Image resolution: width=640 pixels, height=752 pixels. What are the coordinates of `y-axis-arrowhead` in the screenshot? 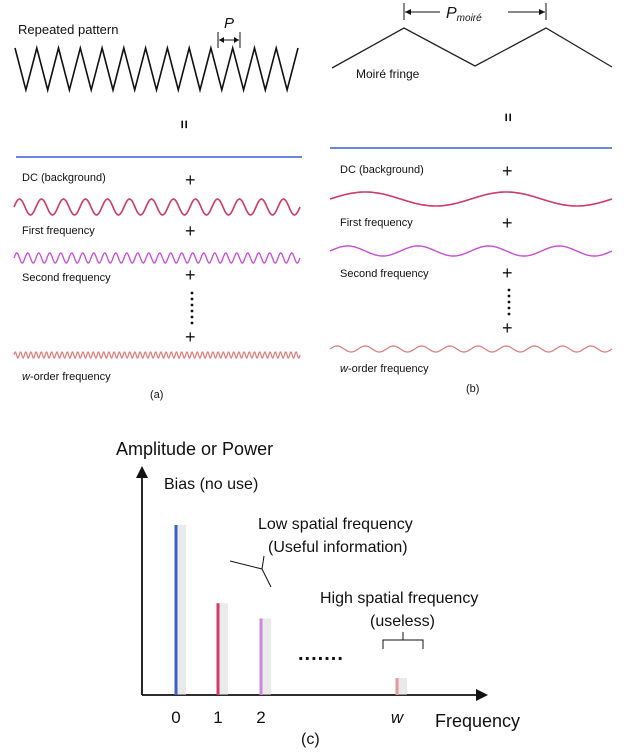 It's located at (142, 472).